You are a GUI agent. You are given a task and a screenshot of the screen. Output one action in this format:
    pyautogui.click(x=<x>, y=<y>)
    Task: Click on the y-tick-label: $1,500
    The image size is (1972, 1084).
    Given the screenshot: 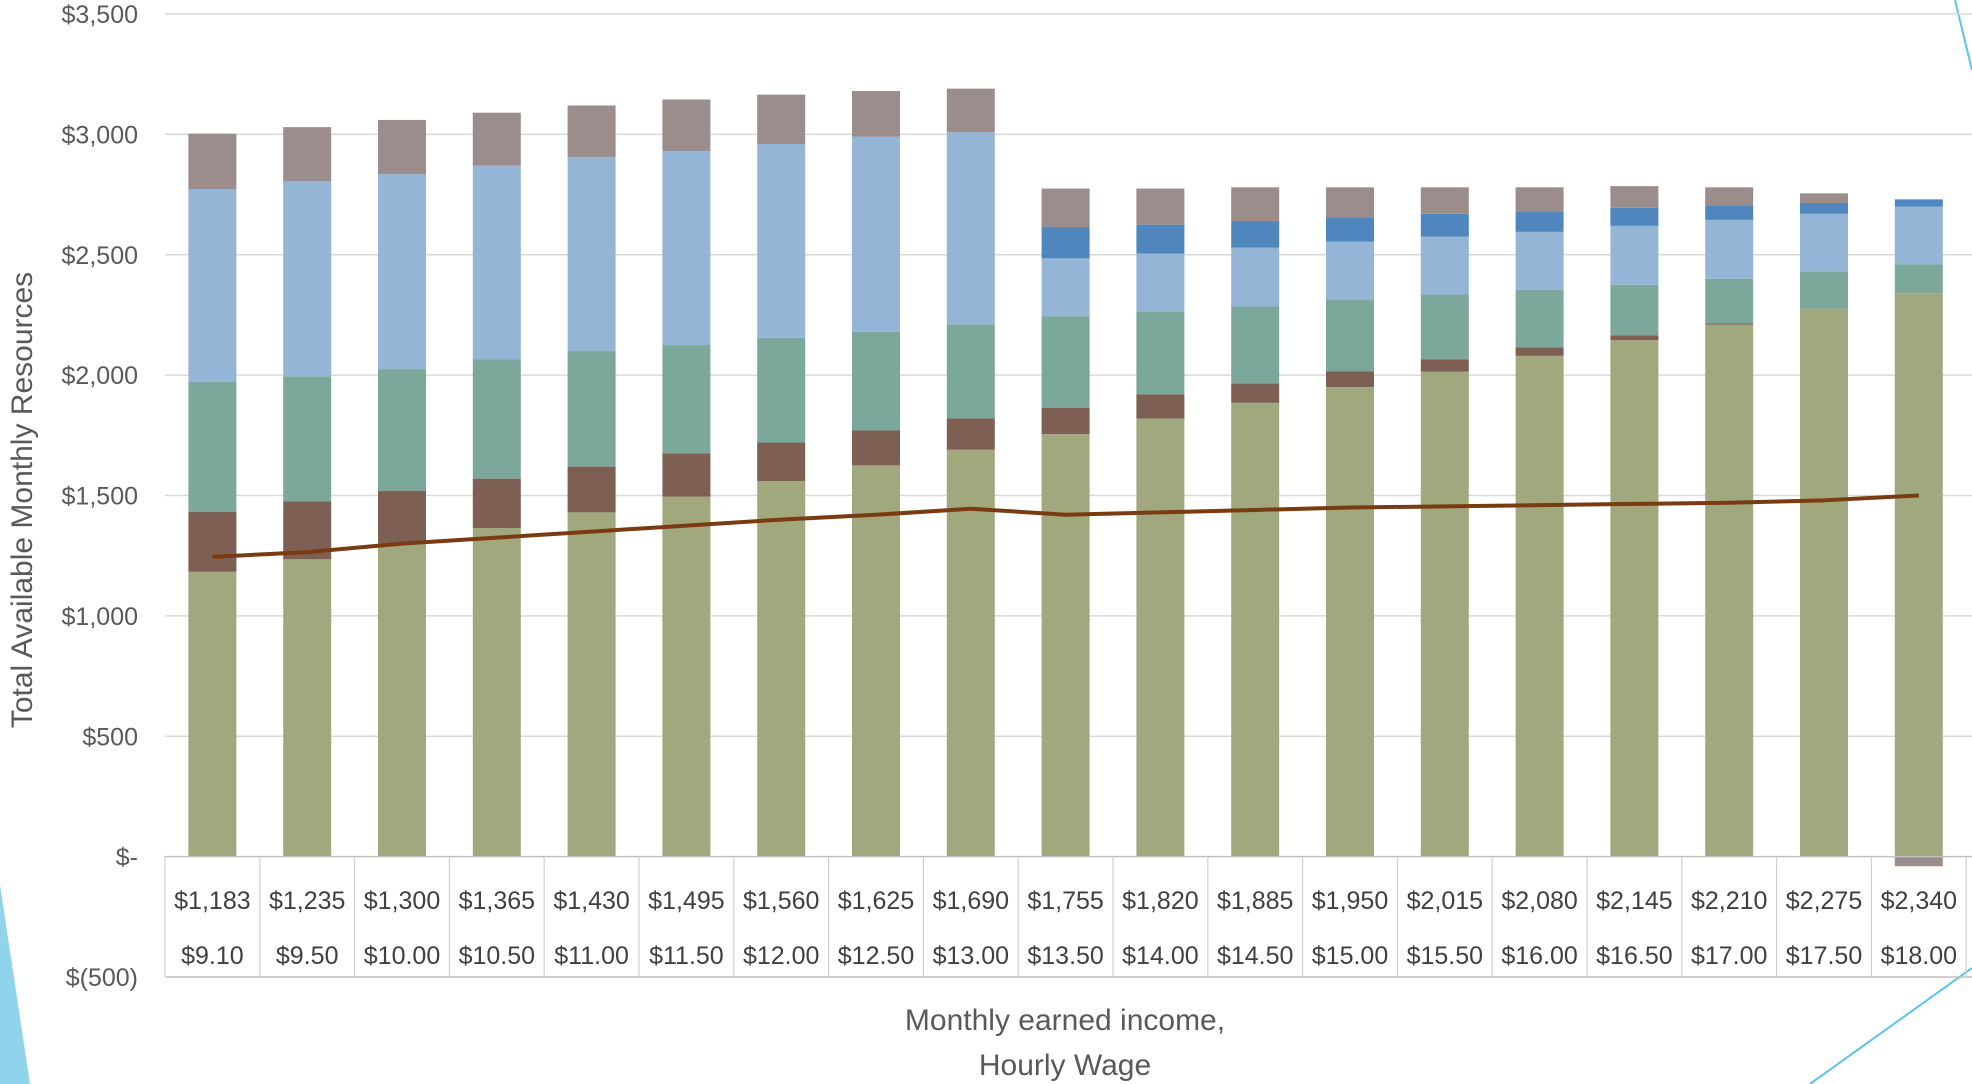 What is the action you would take?
    pyautogui.click(x=100, y=497)
    